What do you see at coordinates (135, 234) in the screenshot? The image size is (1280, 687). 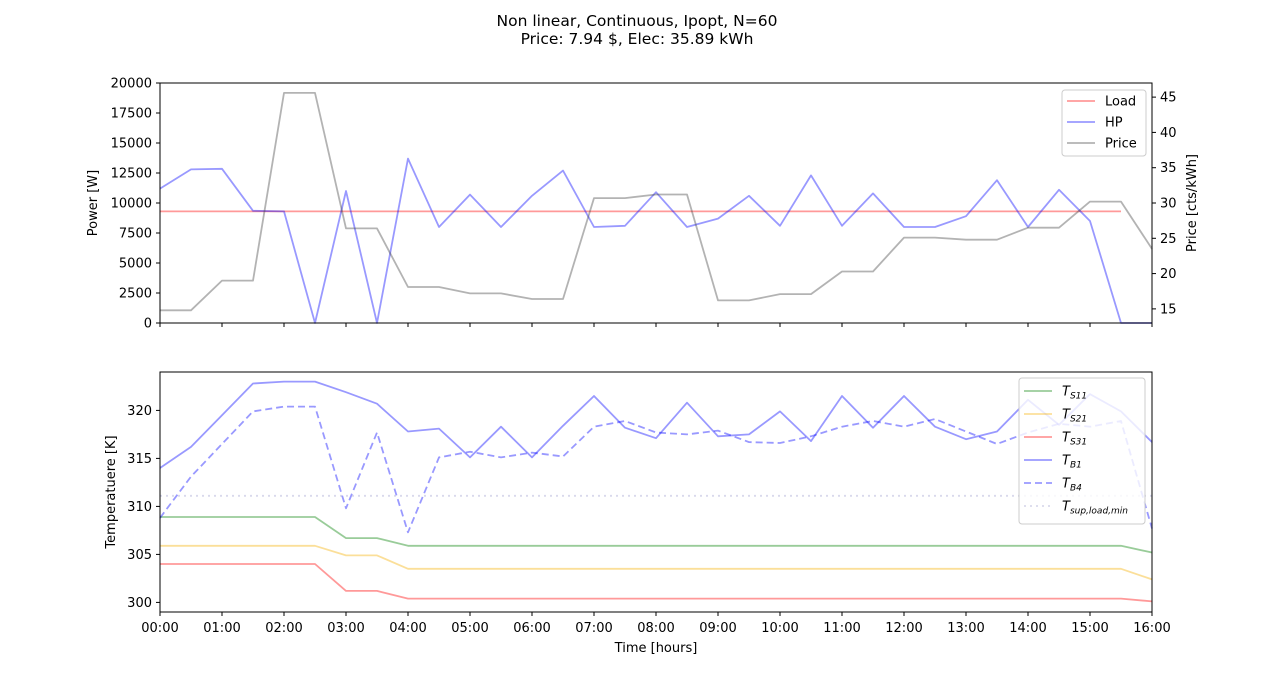 I see `power-y-tick-label: 7500` at bounding box center [135, 234].